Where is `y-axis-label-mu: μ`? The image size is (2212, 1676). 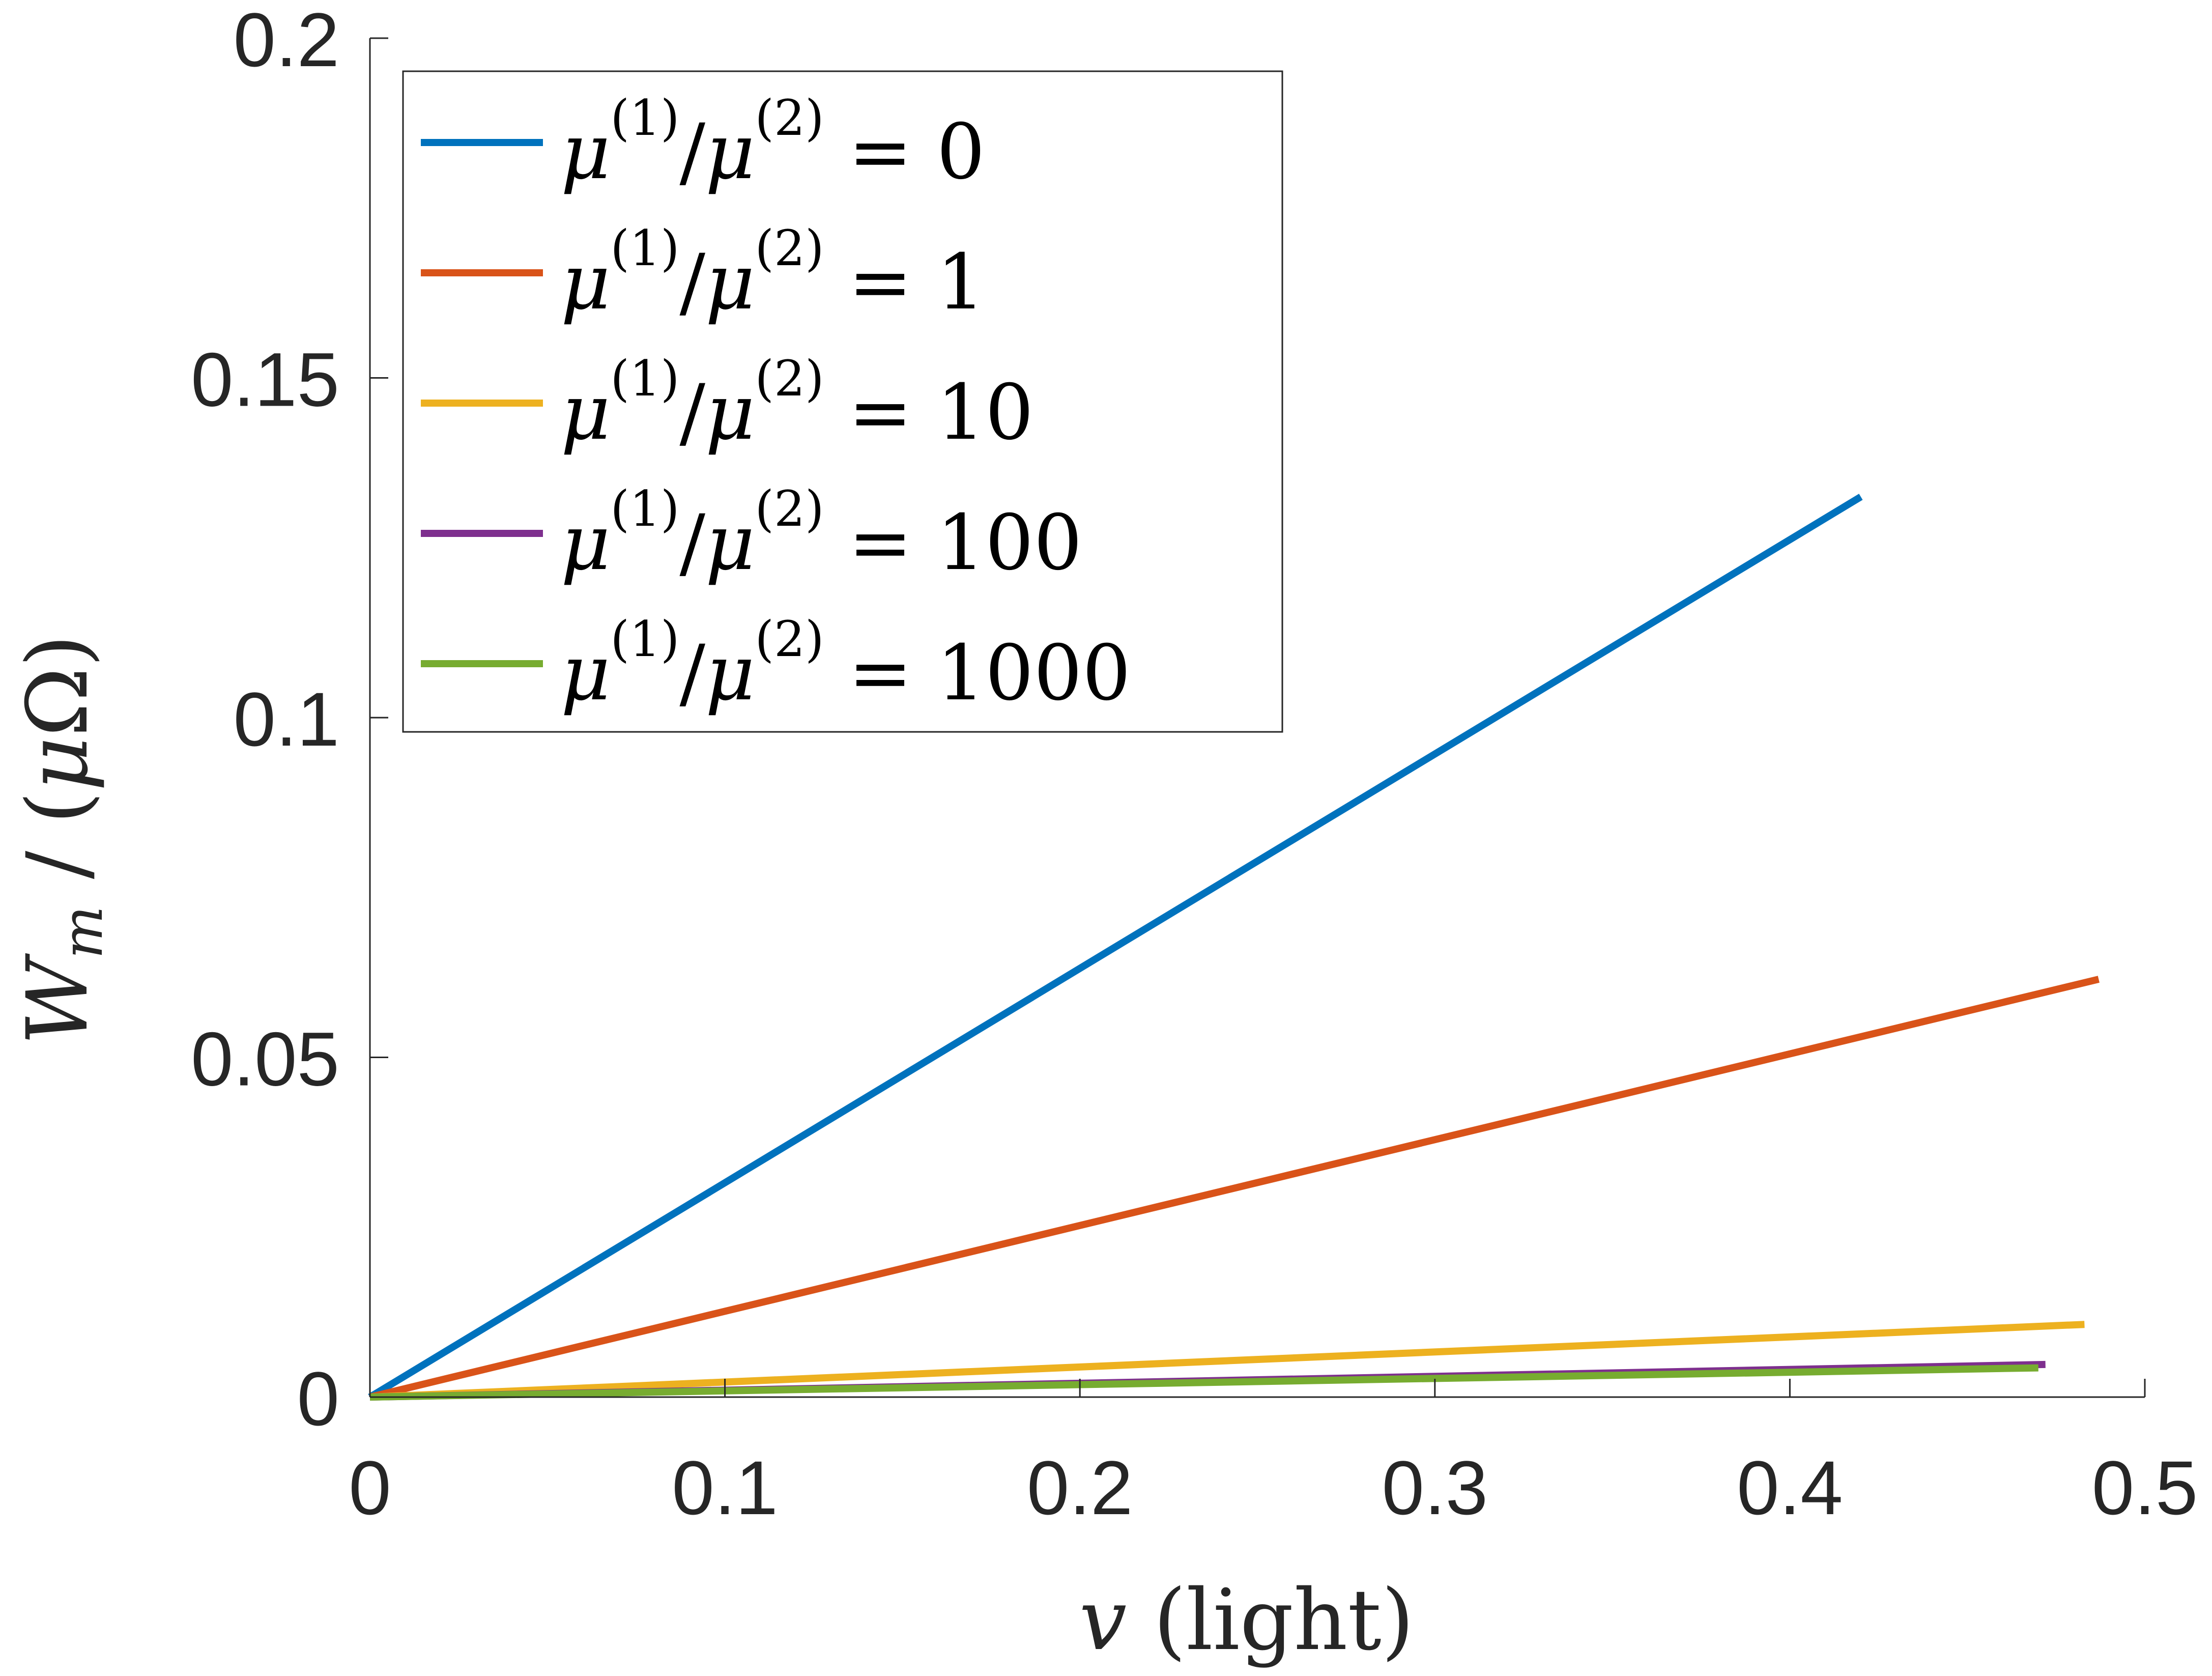
y-axis-label-mu: μ is located at coordinates (58, 764).